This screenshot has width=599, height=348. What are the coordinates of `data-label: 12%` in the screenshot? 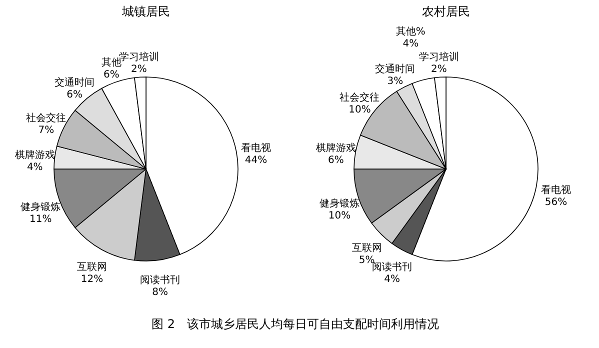 It's located at (92, 280).